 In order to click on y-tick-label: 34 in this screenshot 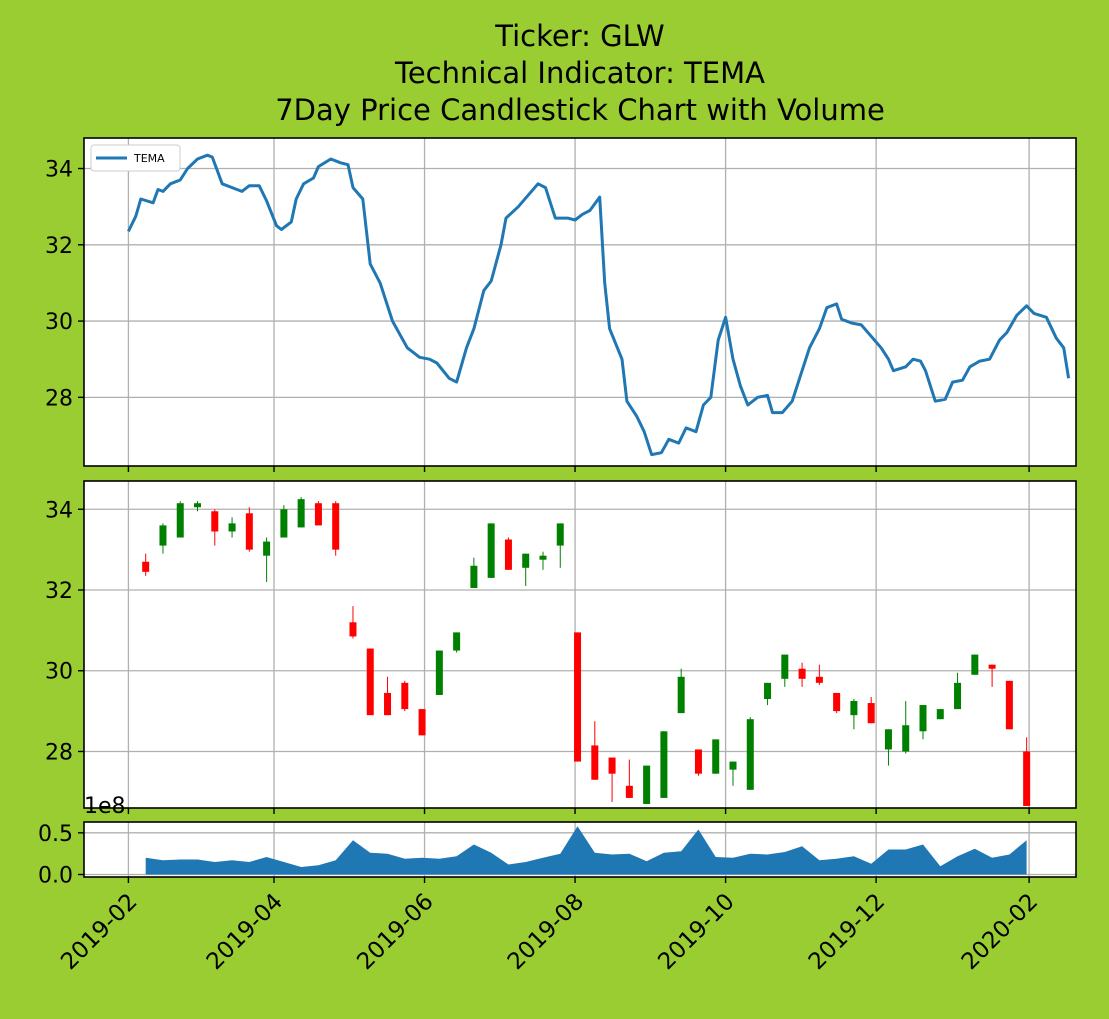, I will do `click(59, 510)`.